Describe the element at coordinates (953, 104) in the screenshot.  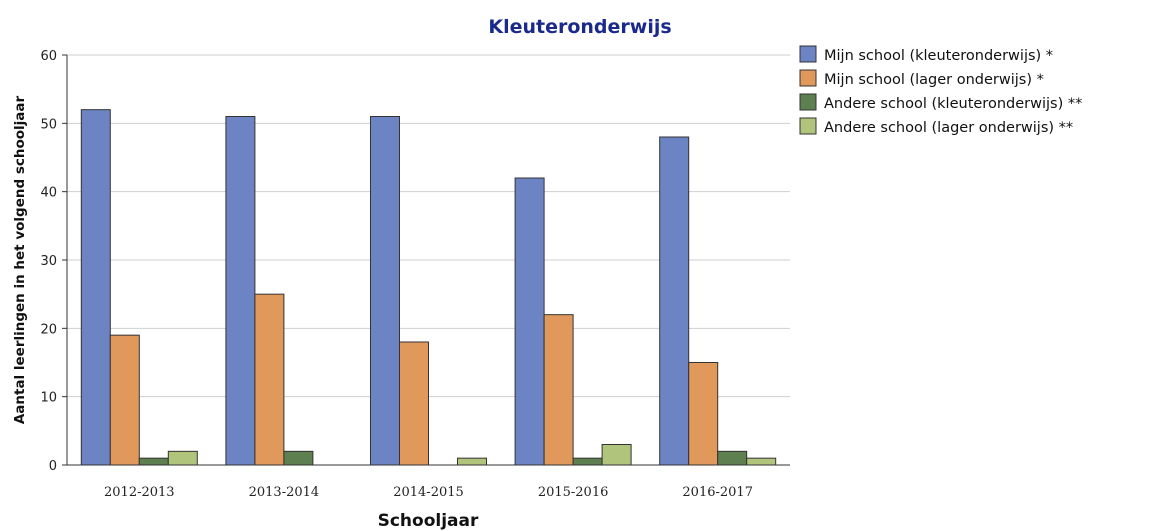
I see `legend-label: Andere school (kleuteronderwijs) **` at that location.